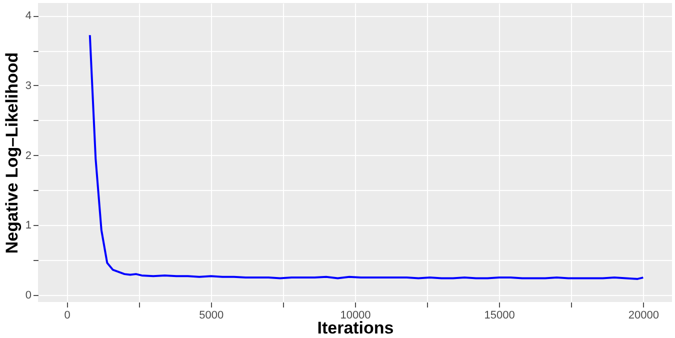  I want to click on x-tick-label: 20000, so click(643, 316).